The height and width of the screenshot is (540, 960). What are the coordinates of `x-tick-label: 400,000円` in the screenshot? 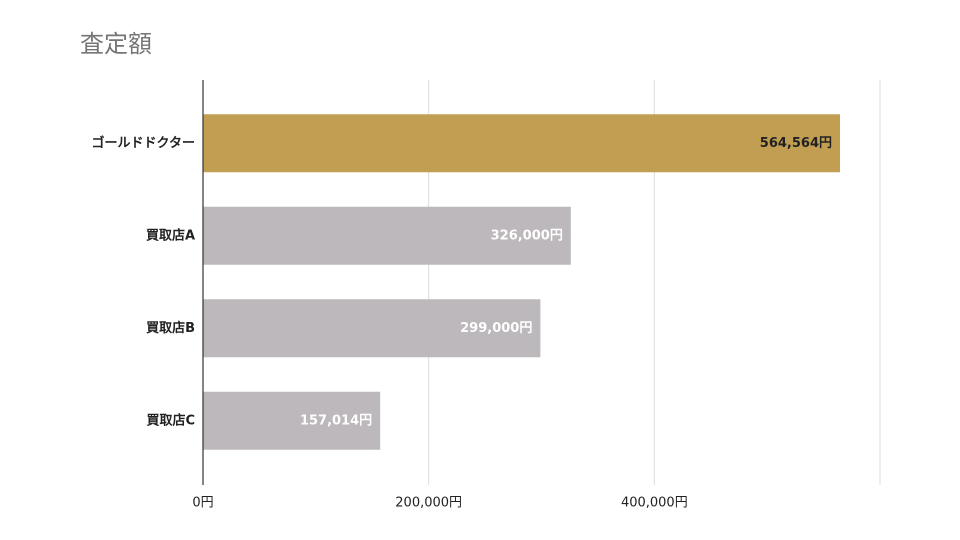 It's located at (654, 503).